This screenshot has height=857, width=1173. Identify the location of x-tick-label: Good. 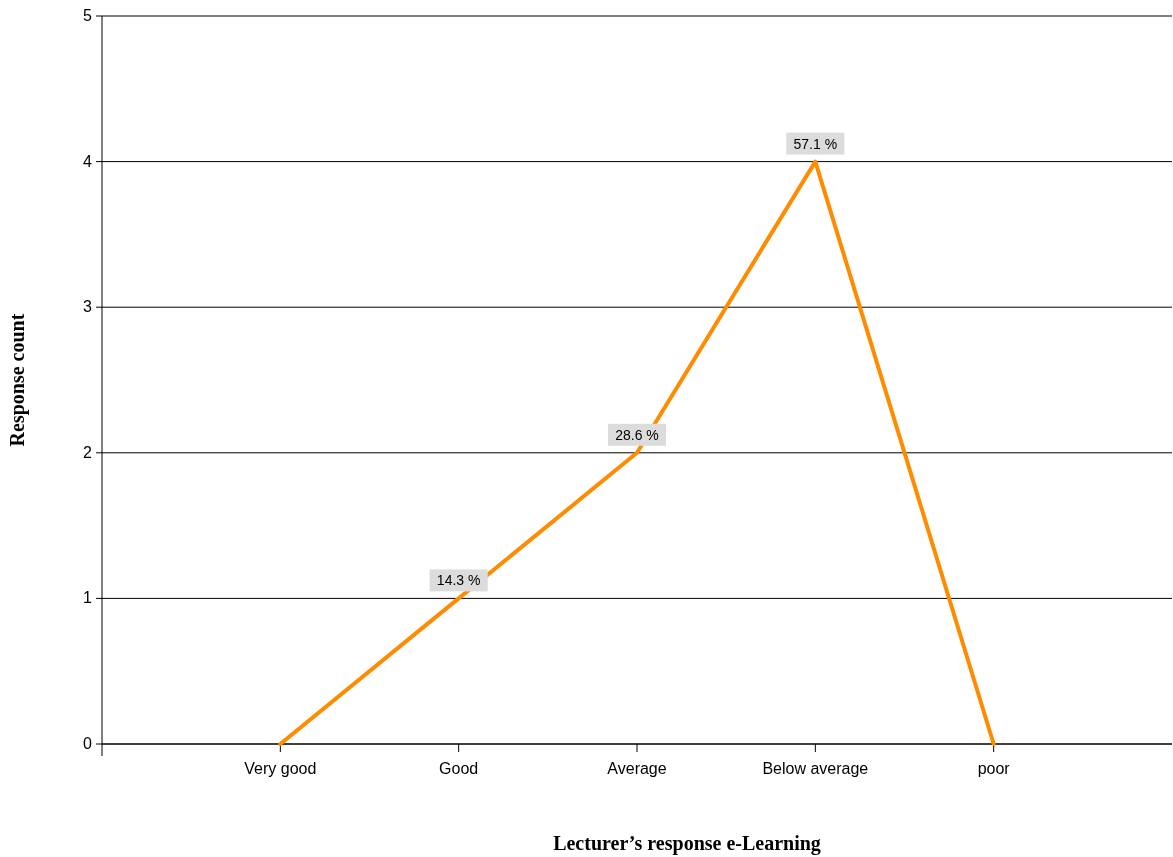
(459, 768).